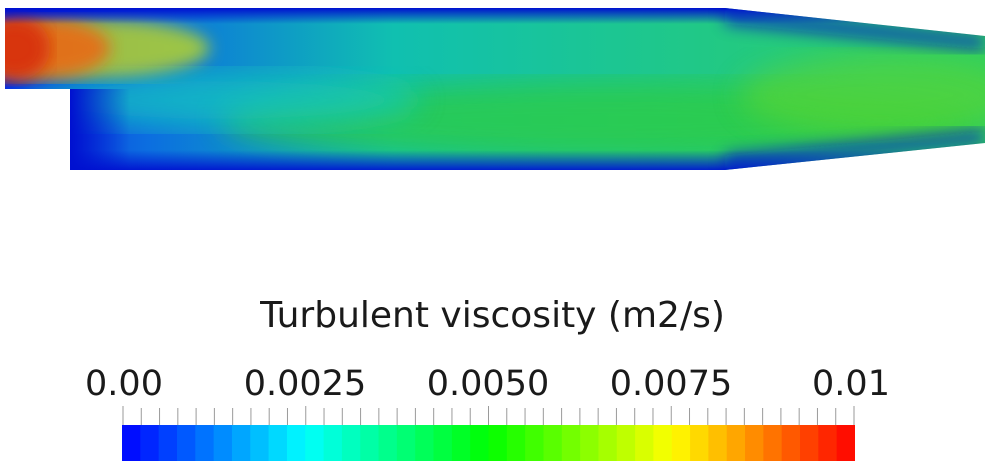 The image size is (985, 461). I want to click on legend-title: Turbulent viscosity (m2/s), so click(492, 315).